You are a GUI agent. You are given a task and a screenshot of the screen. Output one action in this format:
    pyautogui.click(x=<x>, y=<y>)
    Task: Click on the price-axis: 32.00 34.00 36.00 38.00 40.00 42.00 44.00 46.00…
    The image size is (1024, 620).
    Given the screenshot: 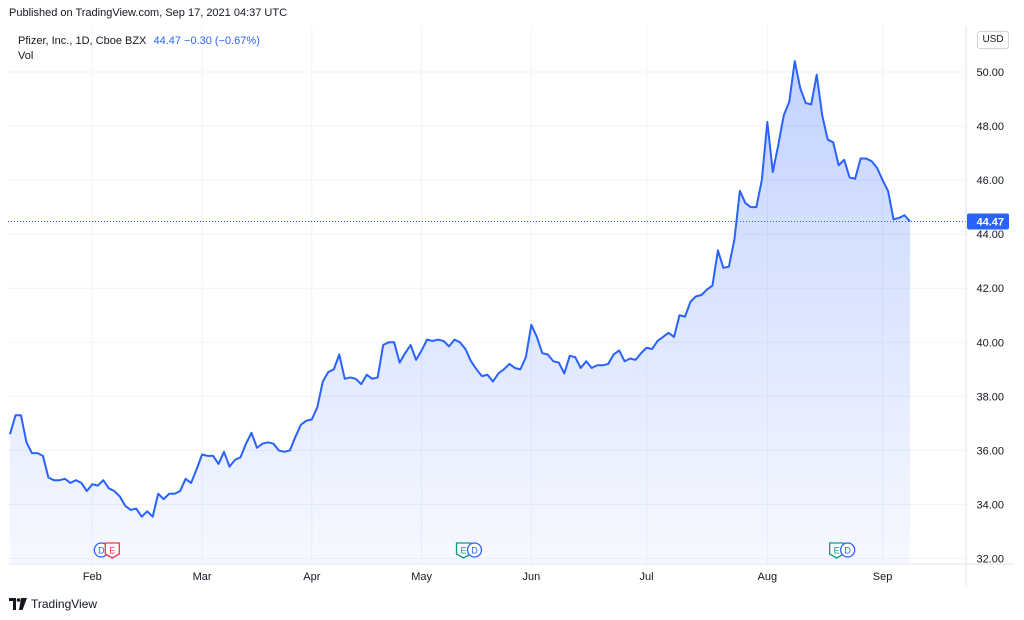 What is the action you would take?
    pyautogui.click(x=984, y=306)
    